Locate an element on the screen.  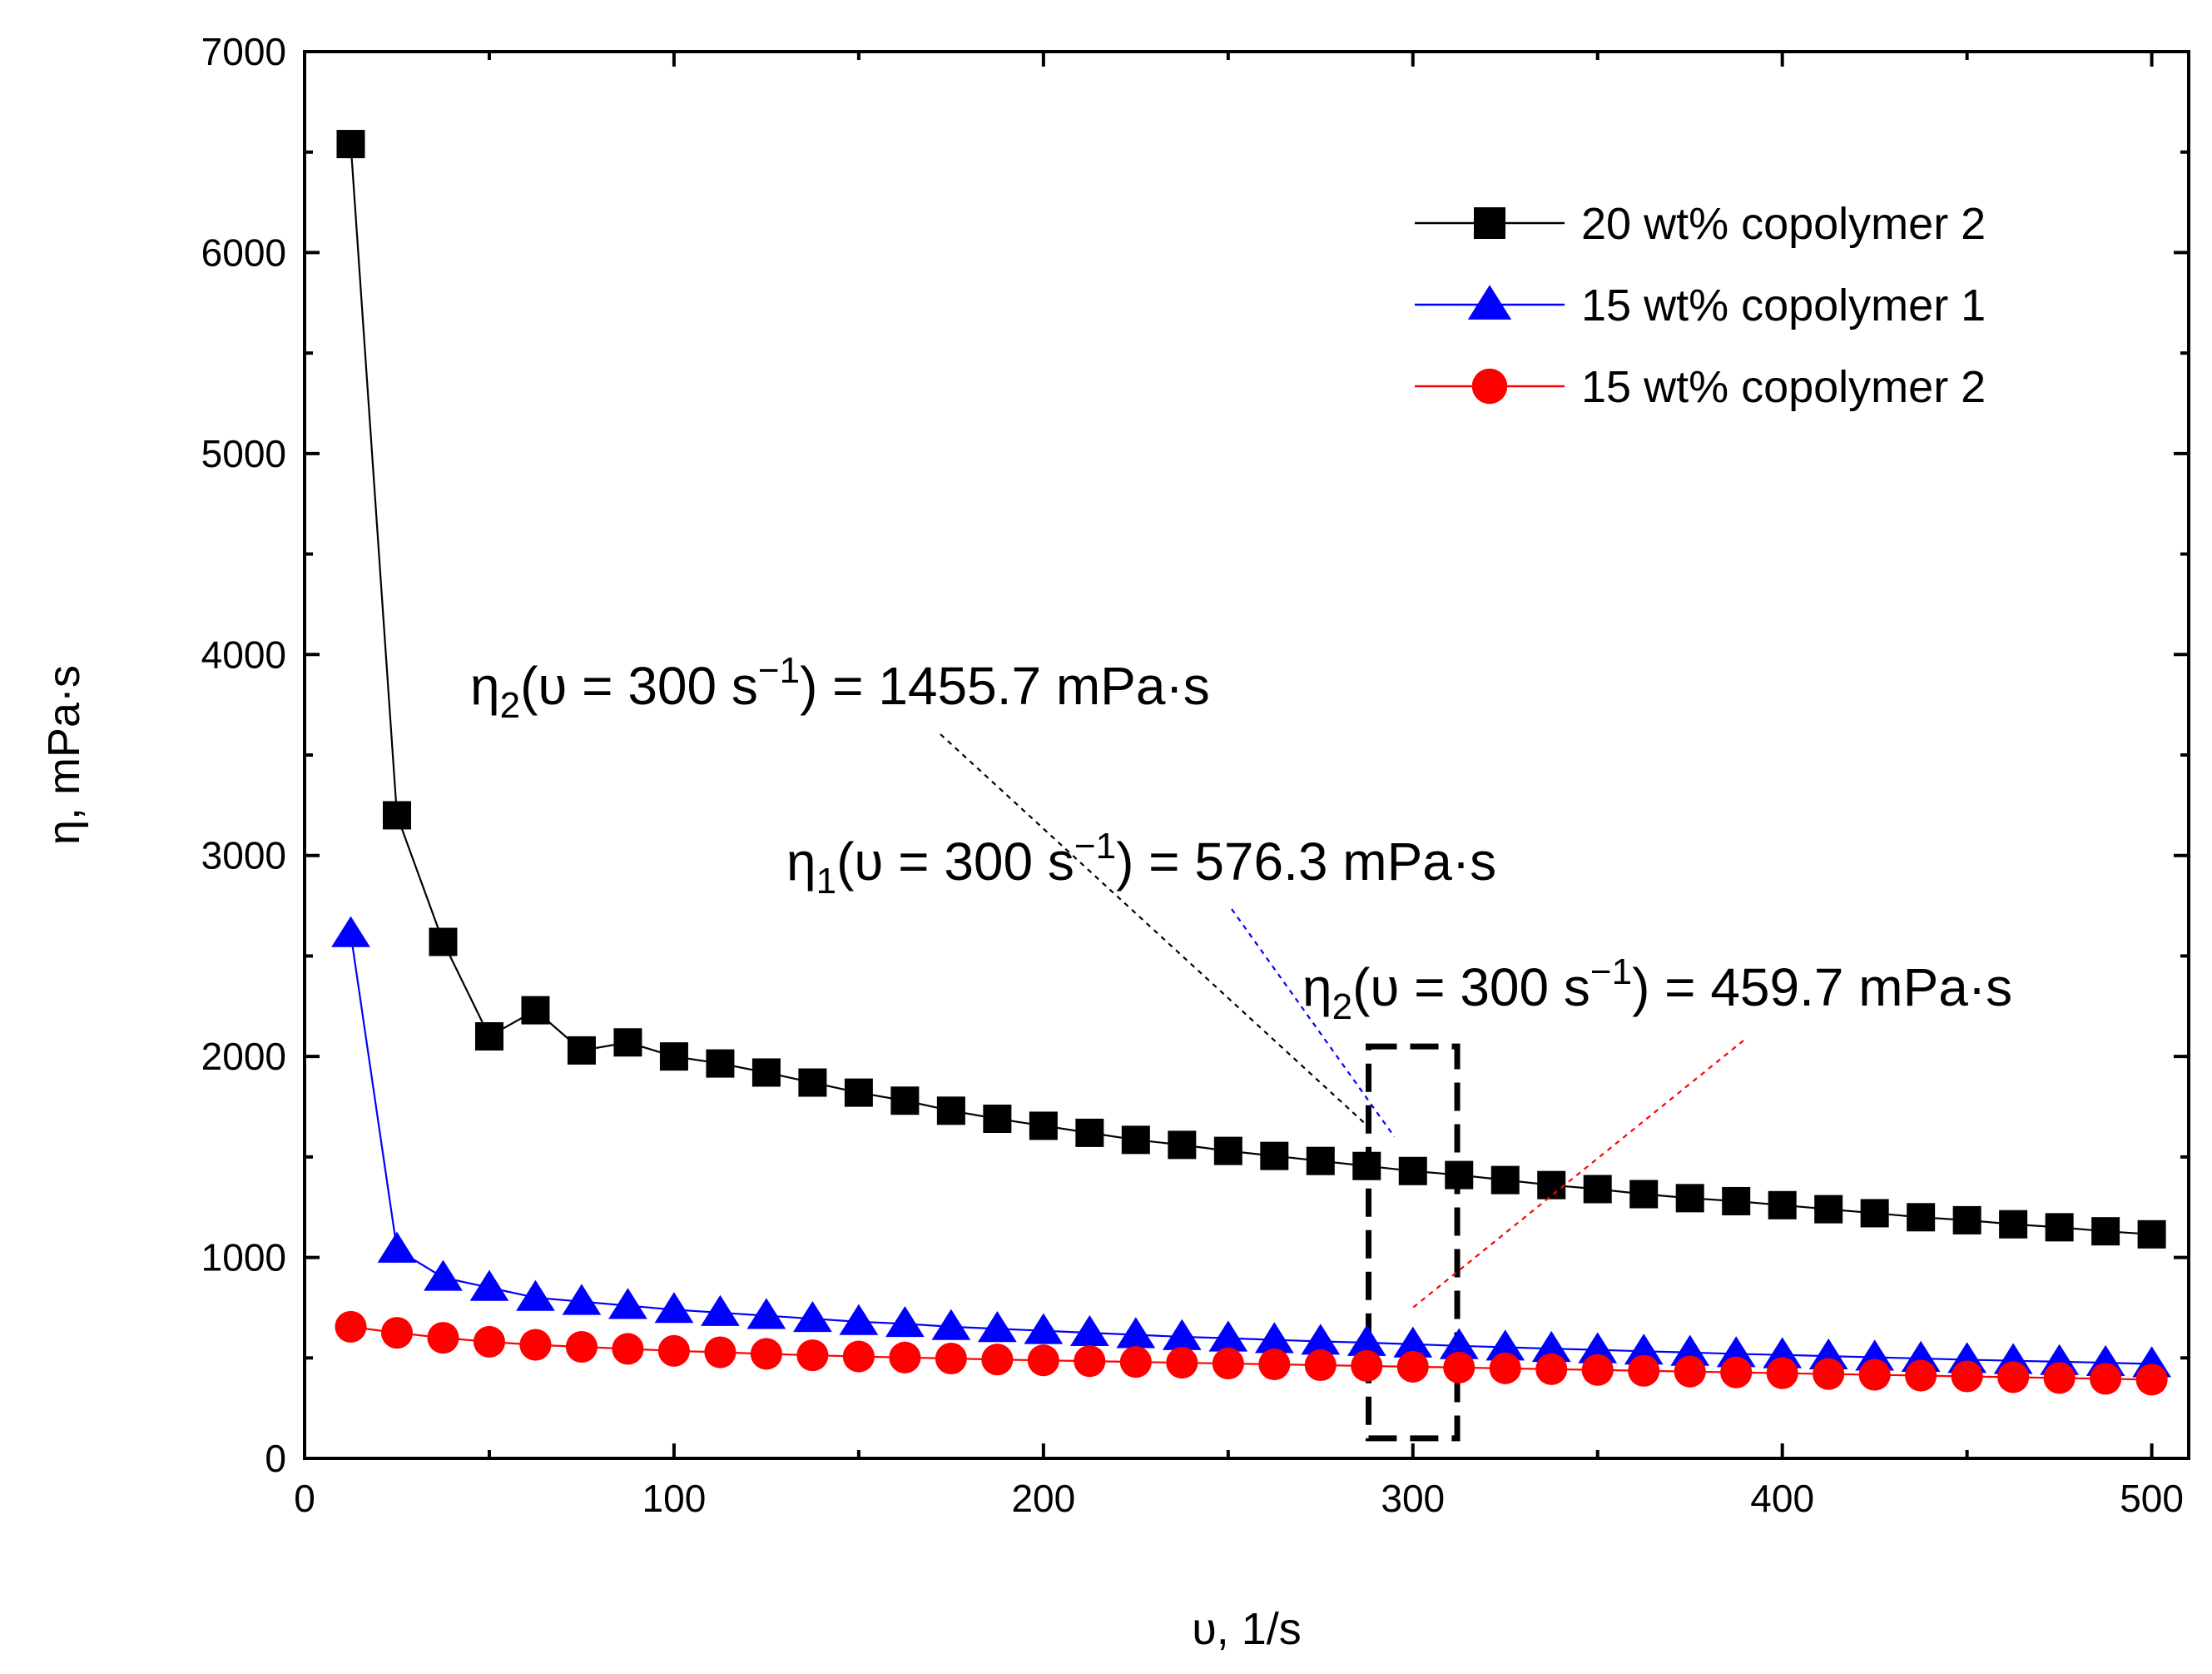
x-tick-label: 200 is located at coordinates (1043, 1498).